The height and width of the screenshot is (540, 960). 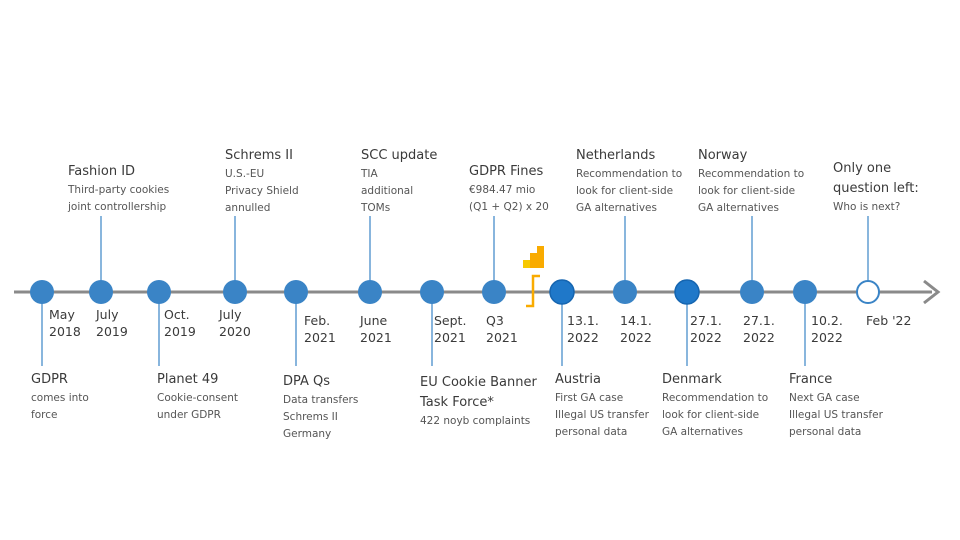 I want to click on event-title: Netherlands, so click(x=616, y=155).